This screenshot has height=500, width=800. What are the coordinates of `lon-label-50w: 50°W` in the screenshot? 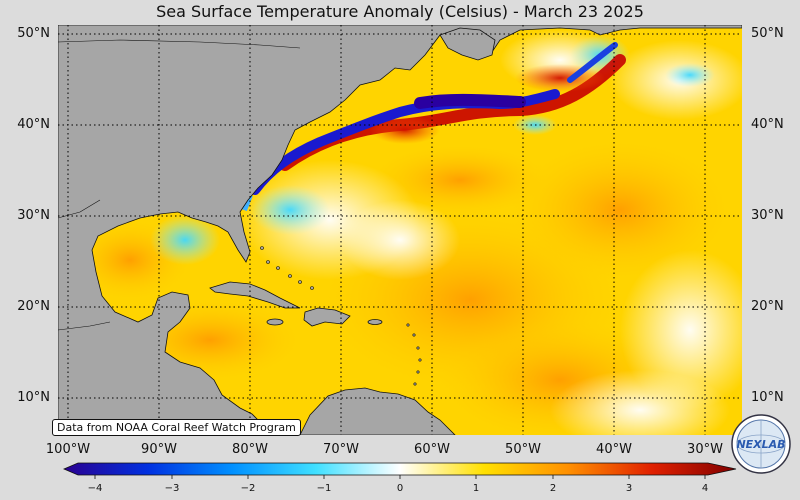 It's located at (523, 449).